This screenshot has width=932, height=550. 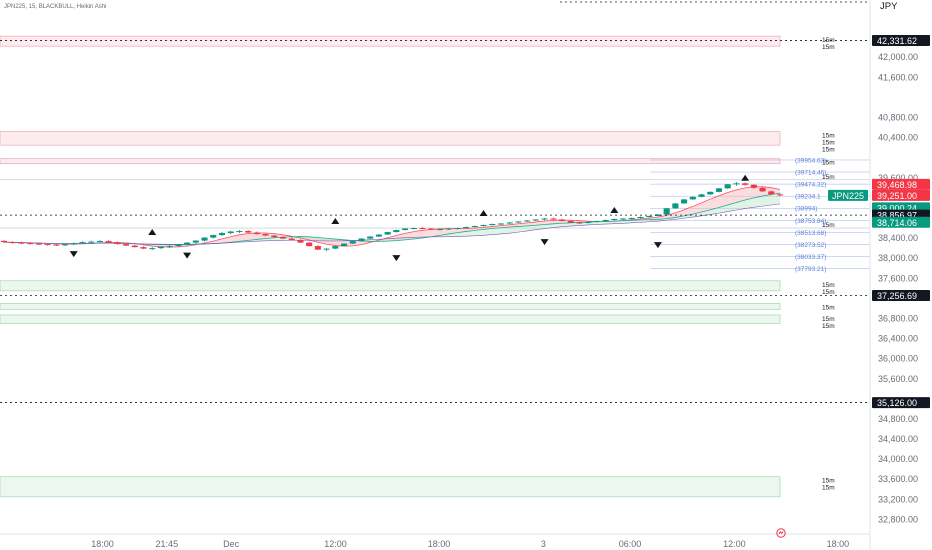 What do you see at coordinates (898, 258) in the screenshot?
I see `price-tick-label: 38,000.00` at bounding box center [898, 258].